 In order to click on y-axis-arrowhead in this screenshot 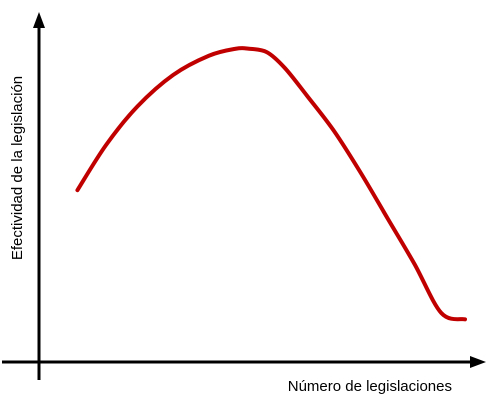, I will do `click(39, 20)`.